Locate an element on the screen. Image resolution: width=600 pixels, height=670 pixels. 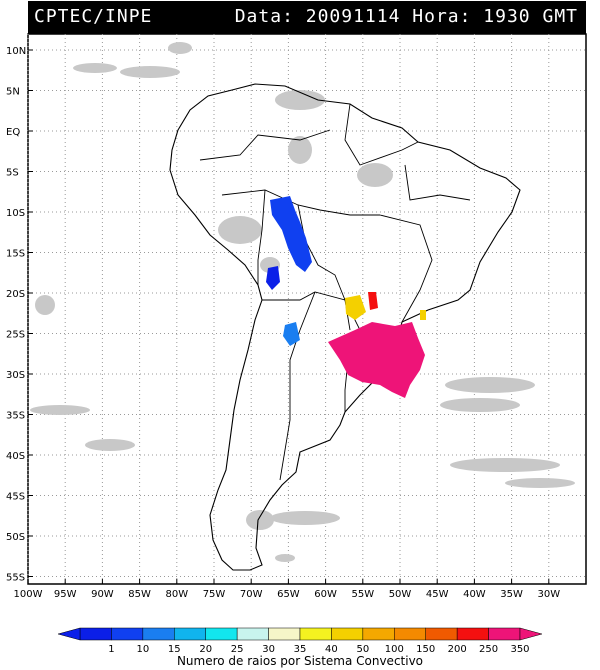
colorbar-title: Numero de raios por Sistema Convectivo is located at coordinates (300, 661).